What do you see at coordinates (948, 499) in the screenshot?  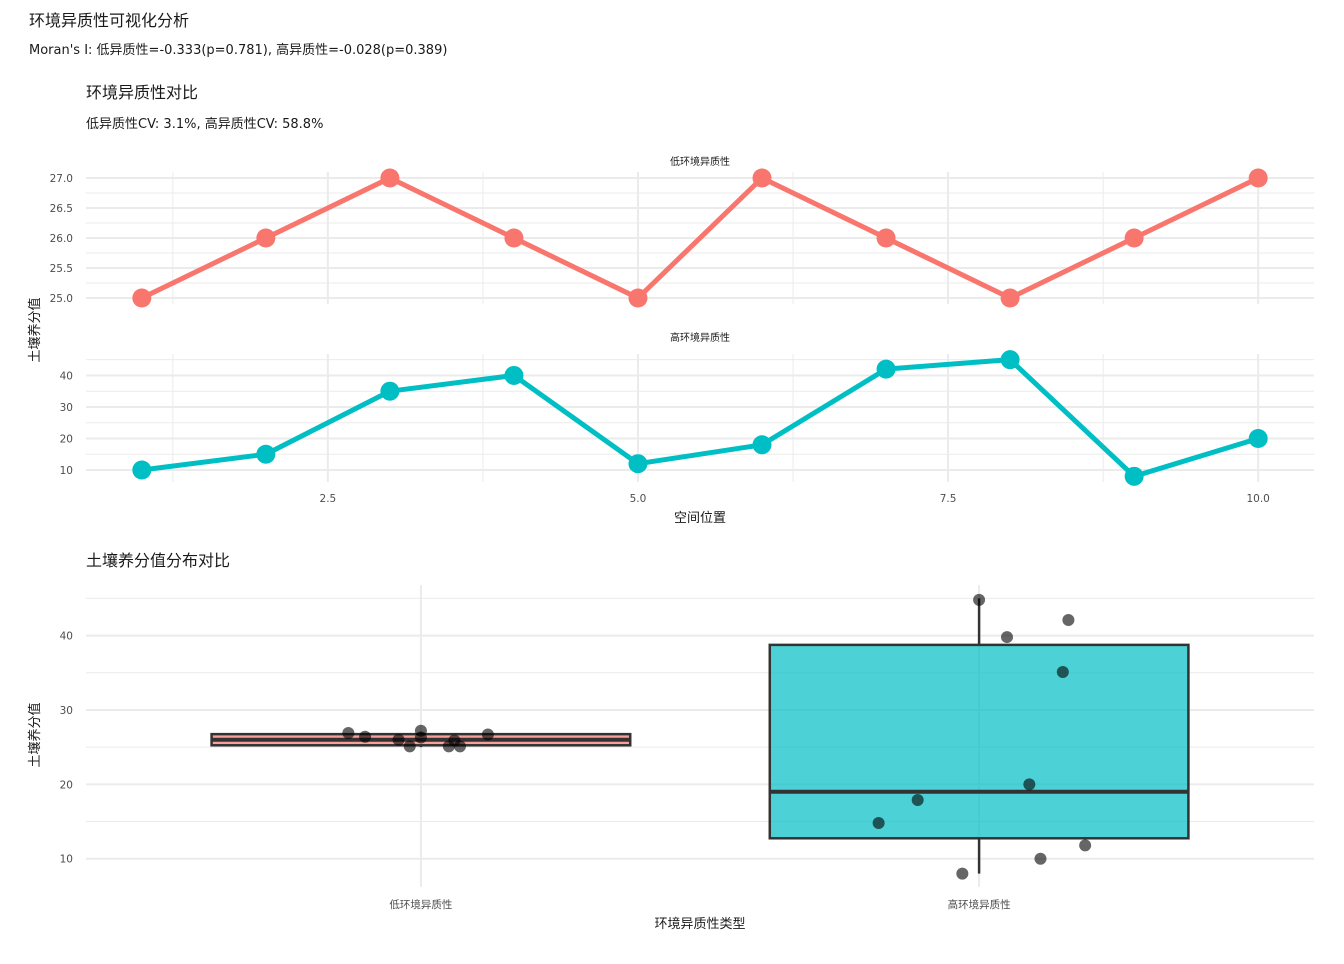 I see `x-tick-label: 7.5` at bounding box center [948, 499].